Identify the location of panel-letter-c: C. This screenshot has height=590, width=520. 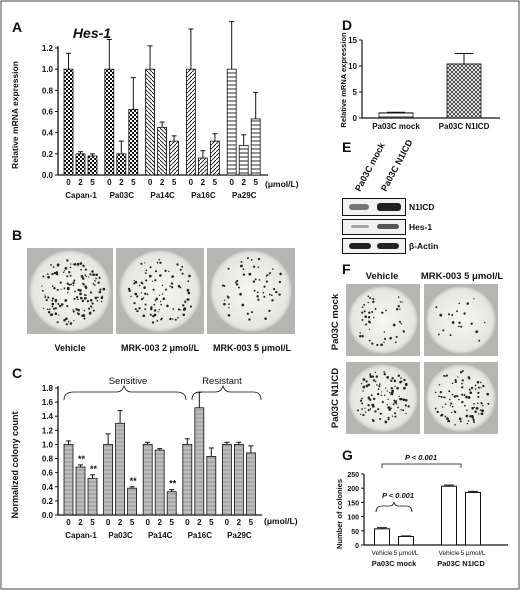
(17, 373).